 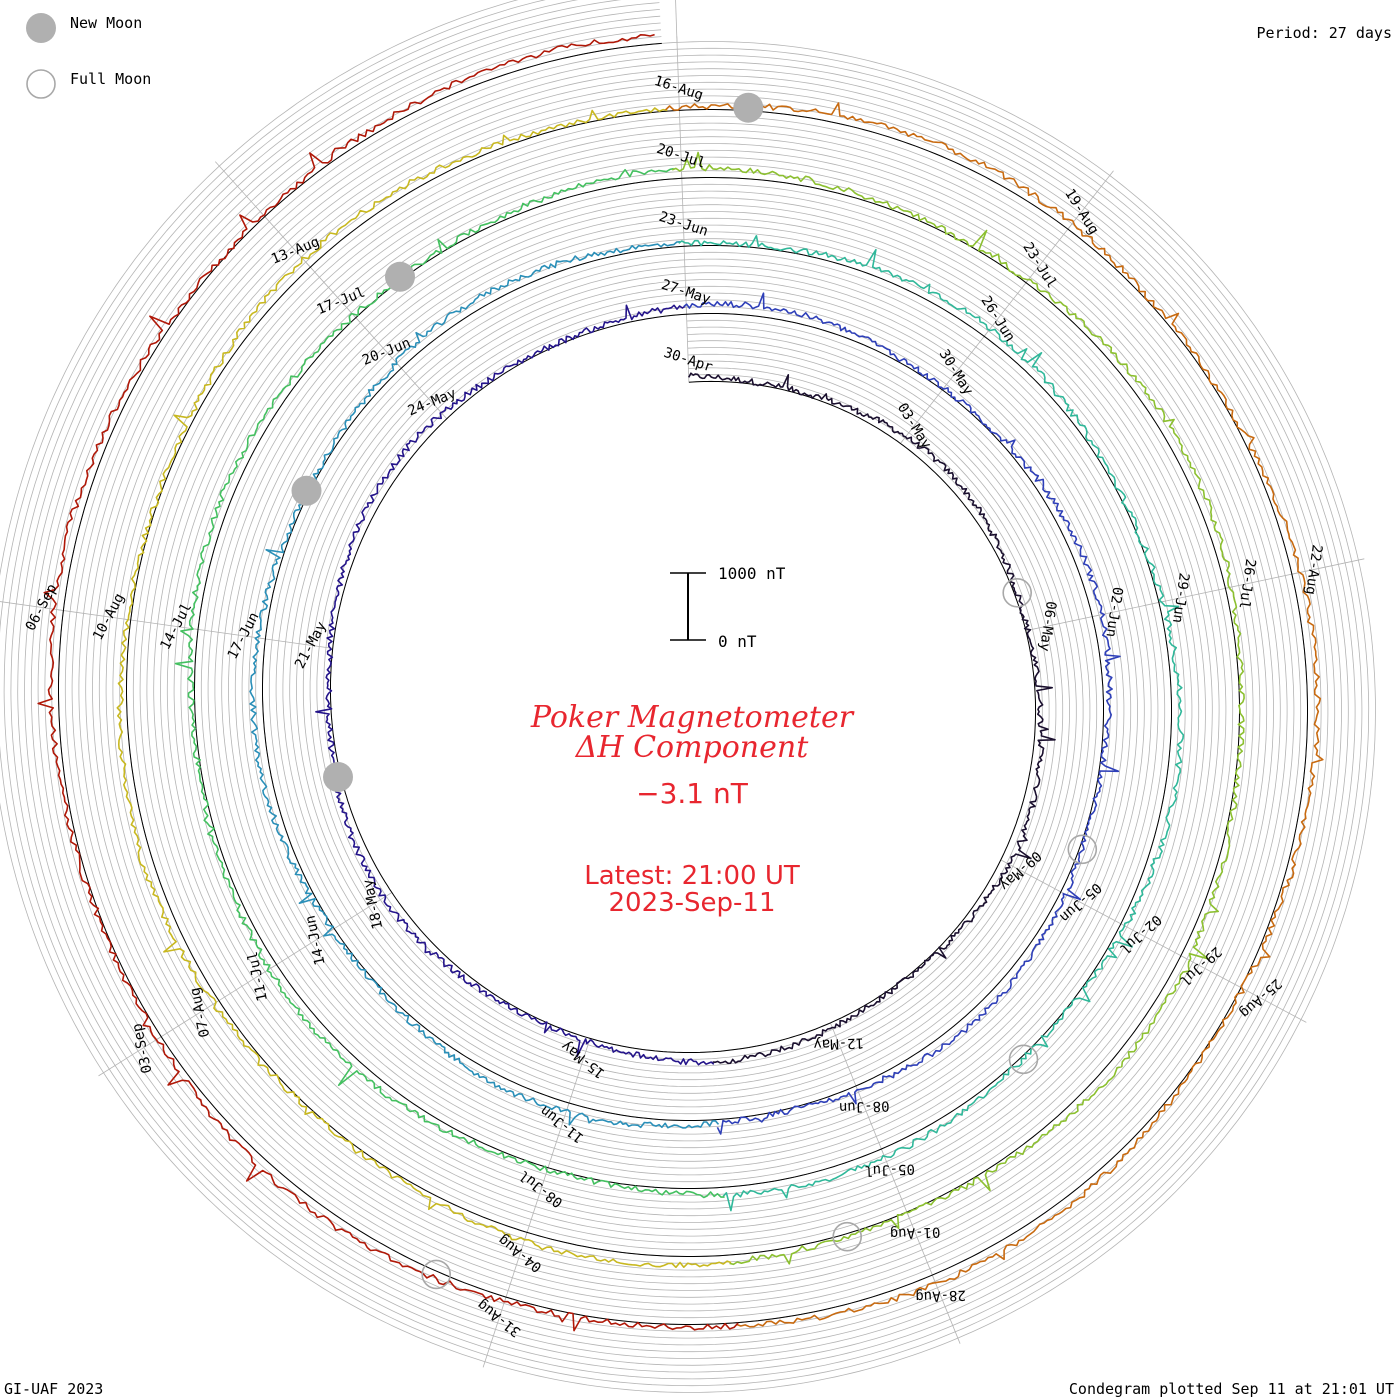 What do you see at coordinates (258, 976) in the screenshot?
I see `date-label: 11-Jul` at bounding box center [258, 976].